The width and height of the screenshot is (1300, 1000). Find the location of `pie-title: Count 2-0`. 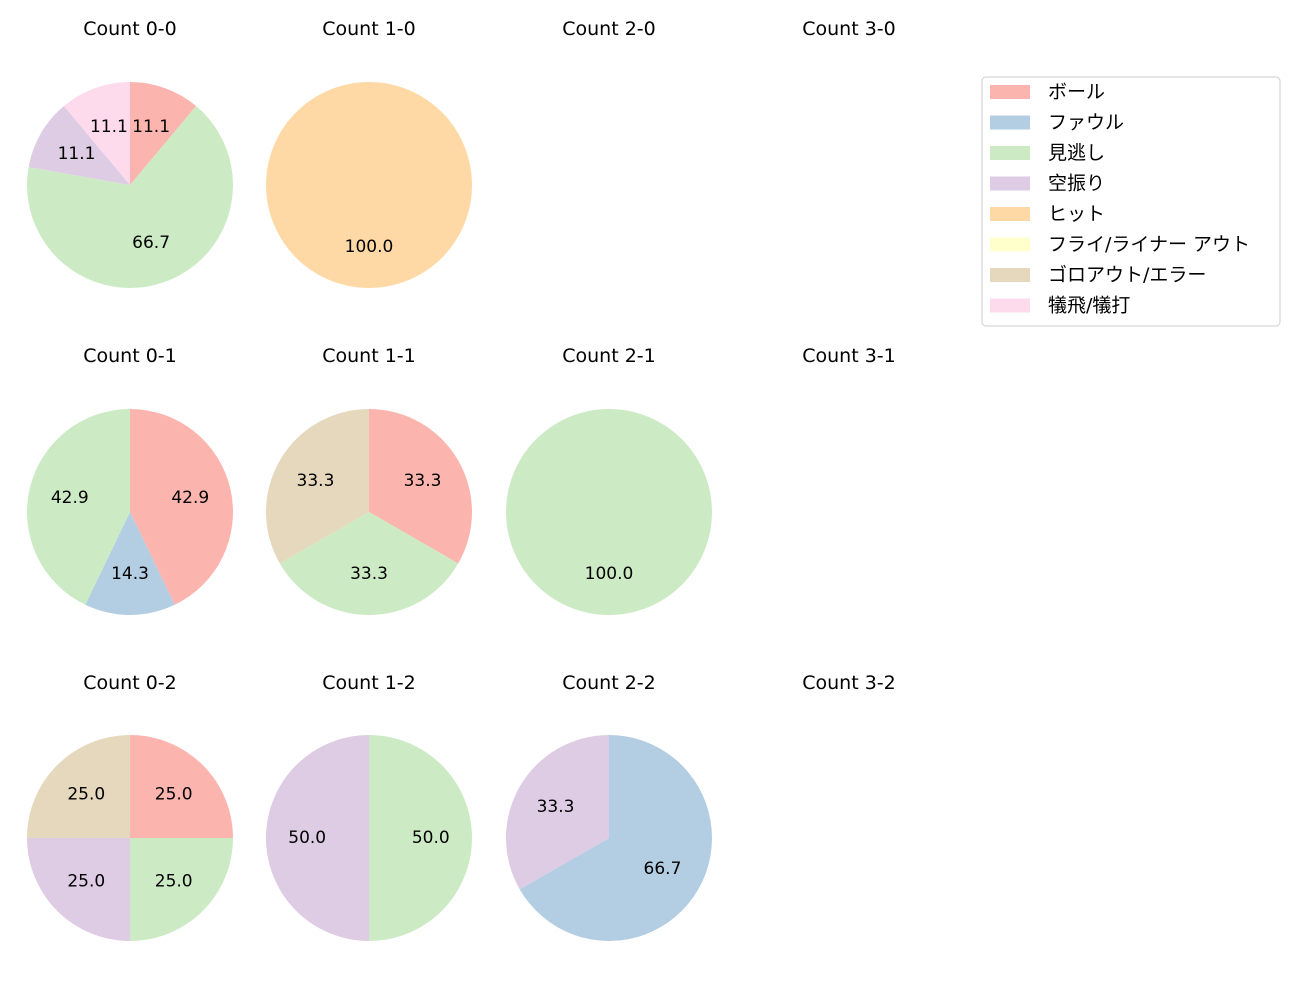

pie-title: Count 2-0 is located at coordinates (609, 29).